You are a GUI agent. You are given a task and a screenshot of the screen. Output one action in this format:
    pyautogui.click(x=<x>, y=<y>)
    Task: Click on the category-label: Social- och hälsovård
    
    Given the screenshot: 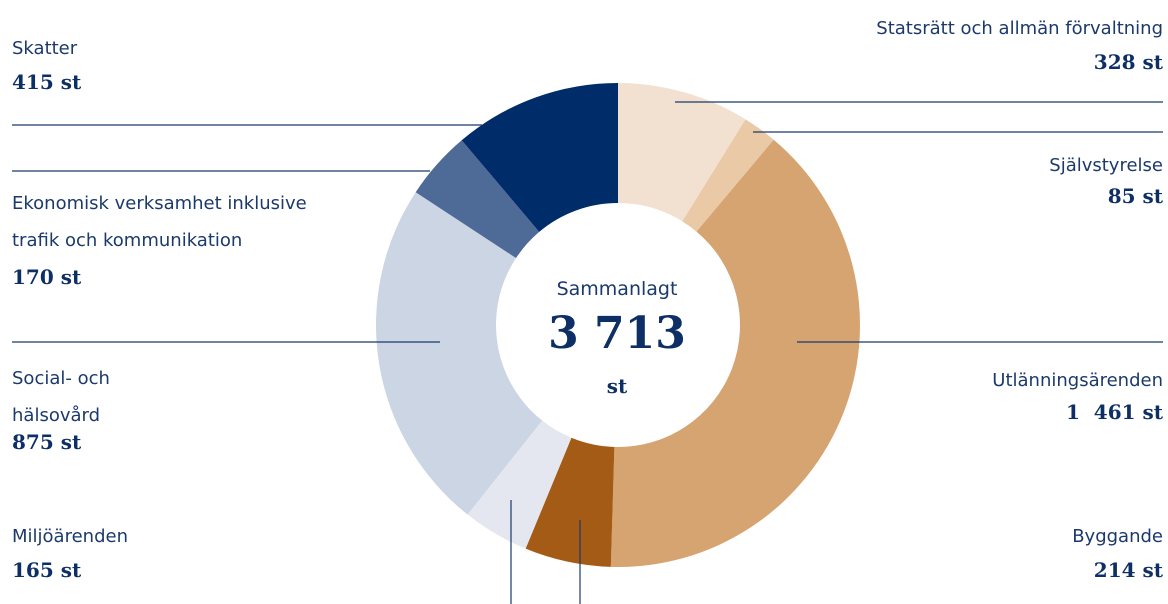 What is the action you would take?
    pyautogui.click(x=61, y=397)
    